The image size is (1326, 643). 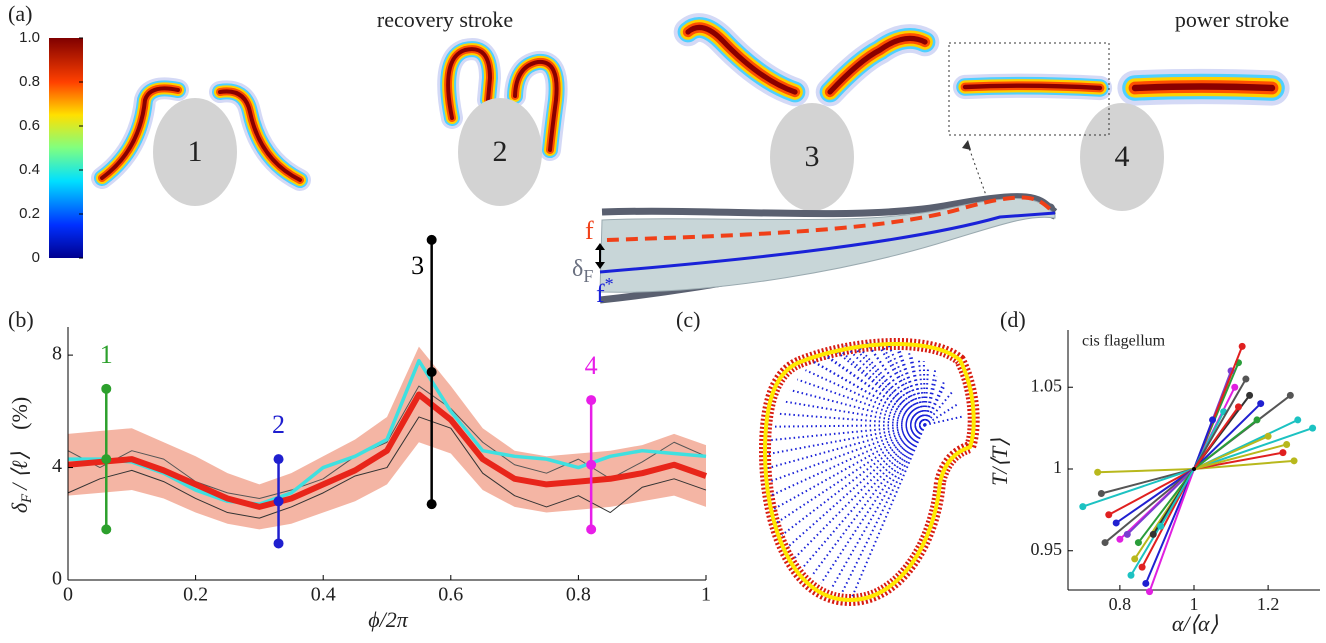 I want to click on y-axis-label: (%), so click(x=19, y=413).